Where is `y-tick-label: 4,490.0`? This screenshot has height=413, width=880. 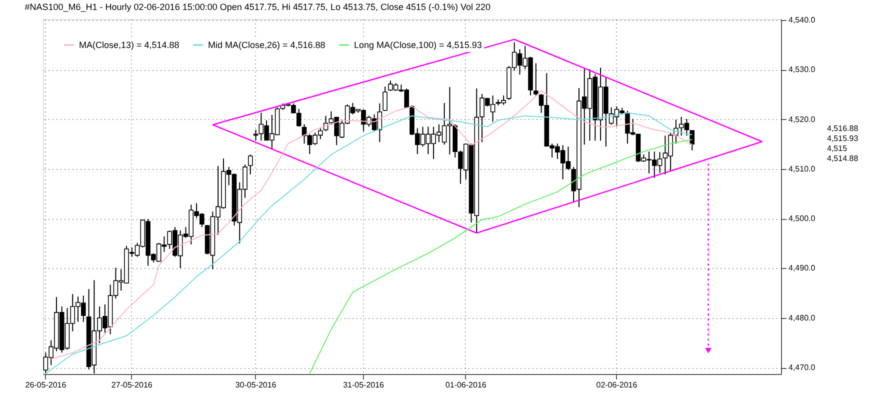
y-tick-label: 4,490.0 is located at coordinates (802, 268).